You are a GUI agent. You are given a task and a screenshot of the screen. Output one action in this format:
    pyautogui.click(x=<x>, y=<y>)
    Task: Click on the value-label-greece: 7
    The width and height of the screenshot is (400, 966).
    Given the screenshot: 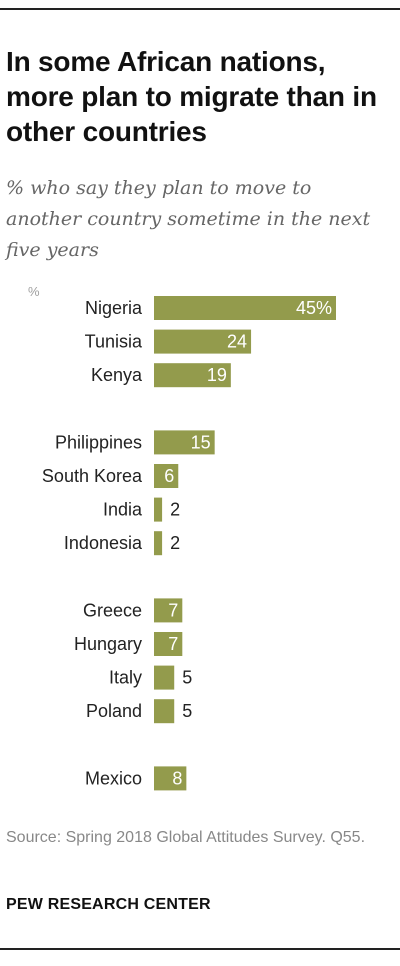 What is the action you would take?
    pyautogui.click(x=173, y=610)
    